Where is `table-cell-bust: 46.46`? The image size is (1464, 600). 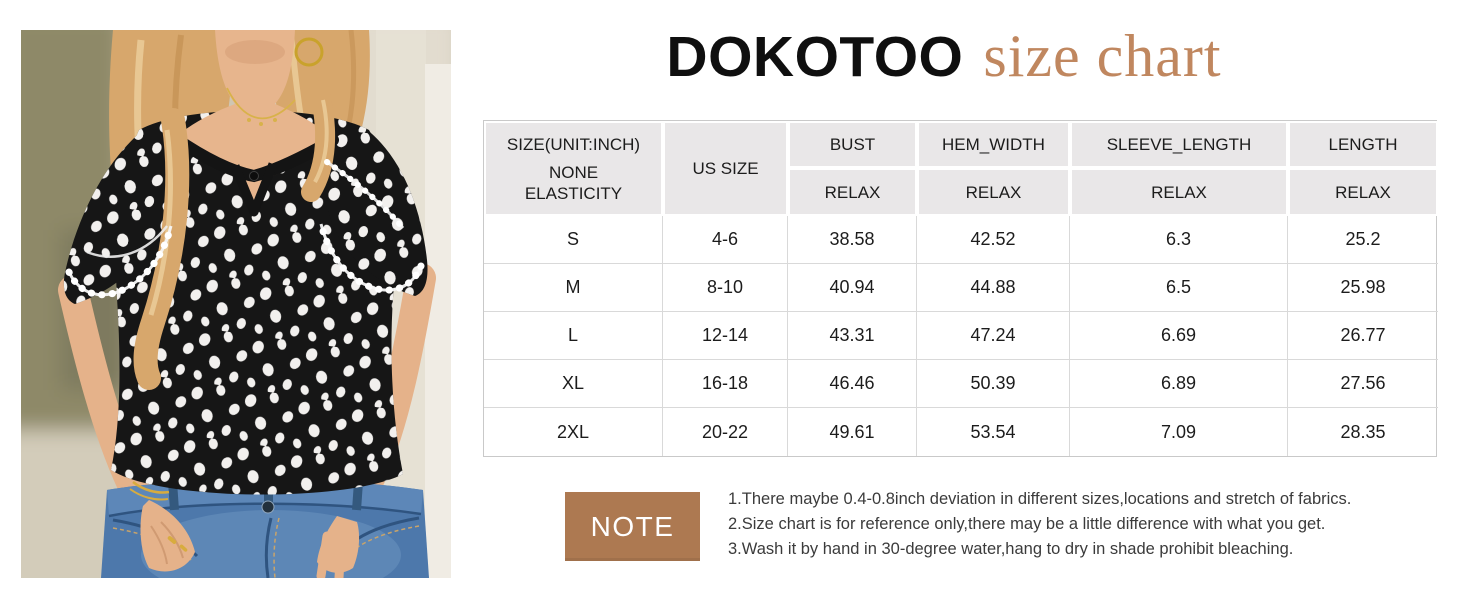
table-cell-bust: 46.46 is located at coordinates (852, 384).